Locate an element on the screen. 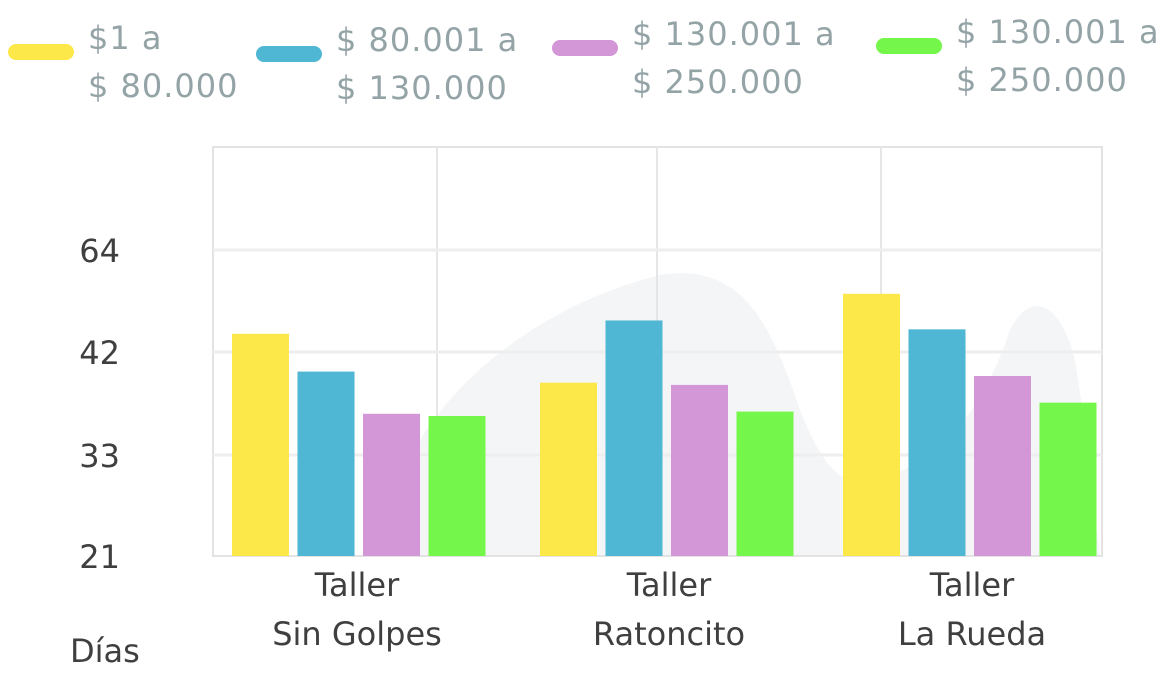 This screenshot has width=1176, height=680. legend-label-line: $ 80.000 is located at coordinates (163, 86).